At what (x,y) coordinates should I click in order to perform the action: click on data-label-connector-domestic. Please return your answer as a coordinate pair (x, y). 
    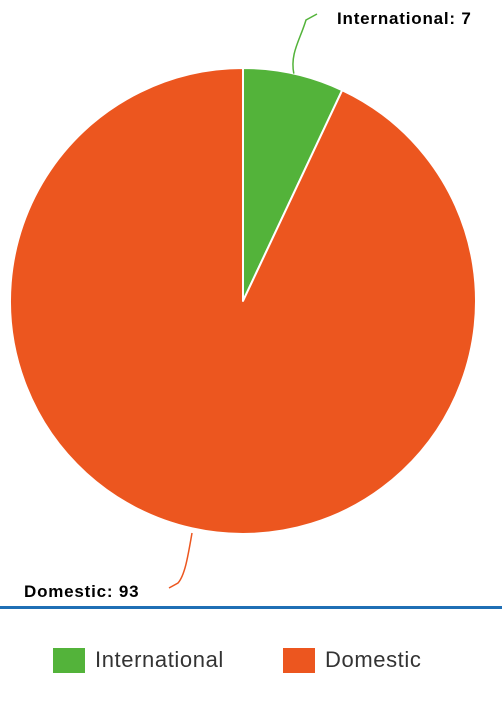
    Looking at the image, I should click on (180, 560).